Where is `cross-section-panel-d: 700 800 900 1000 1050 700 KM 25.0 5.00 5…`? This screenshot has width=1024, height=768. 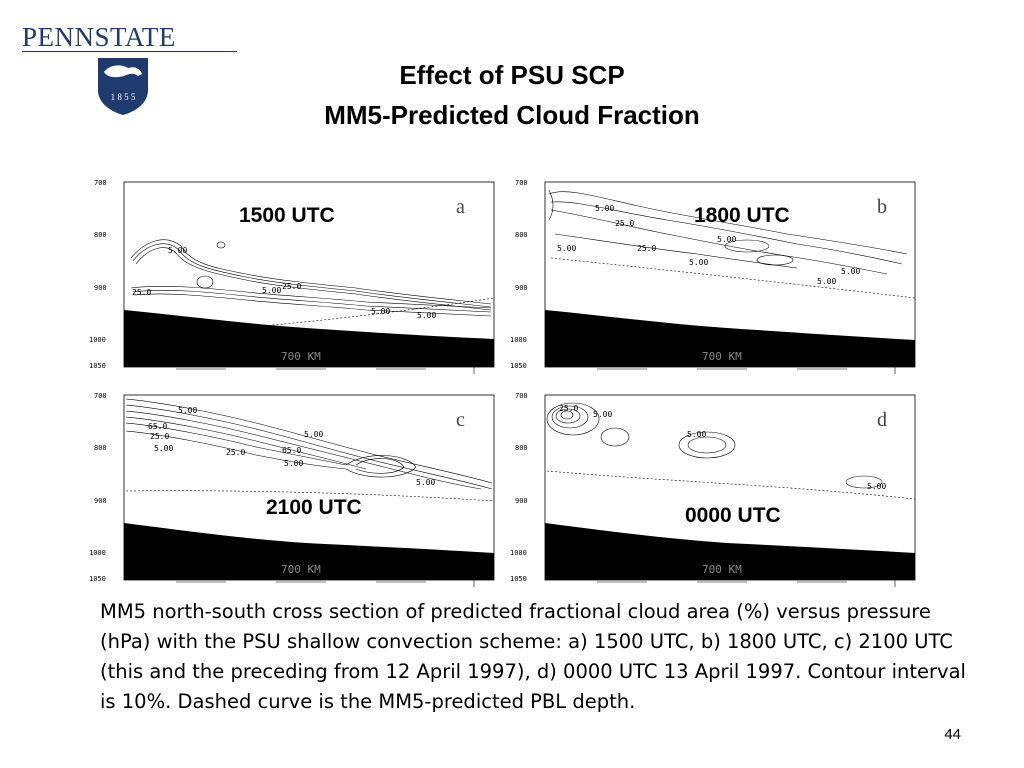
cross-section-panel-d: 700 800 900 1000 1050 700 KM 25.0 5.00 5… is located at coordinates (712, 494).